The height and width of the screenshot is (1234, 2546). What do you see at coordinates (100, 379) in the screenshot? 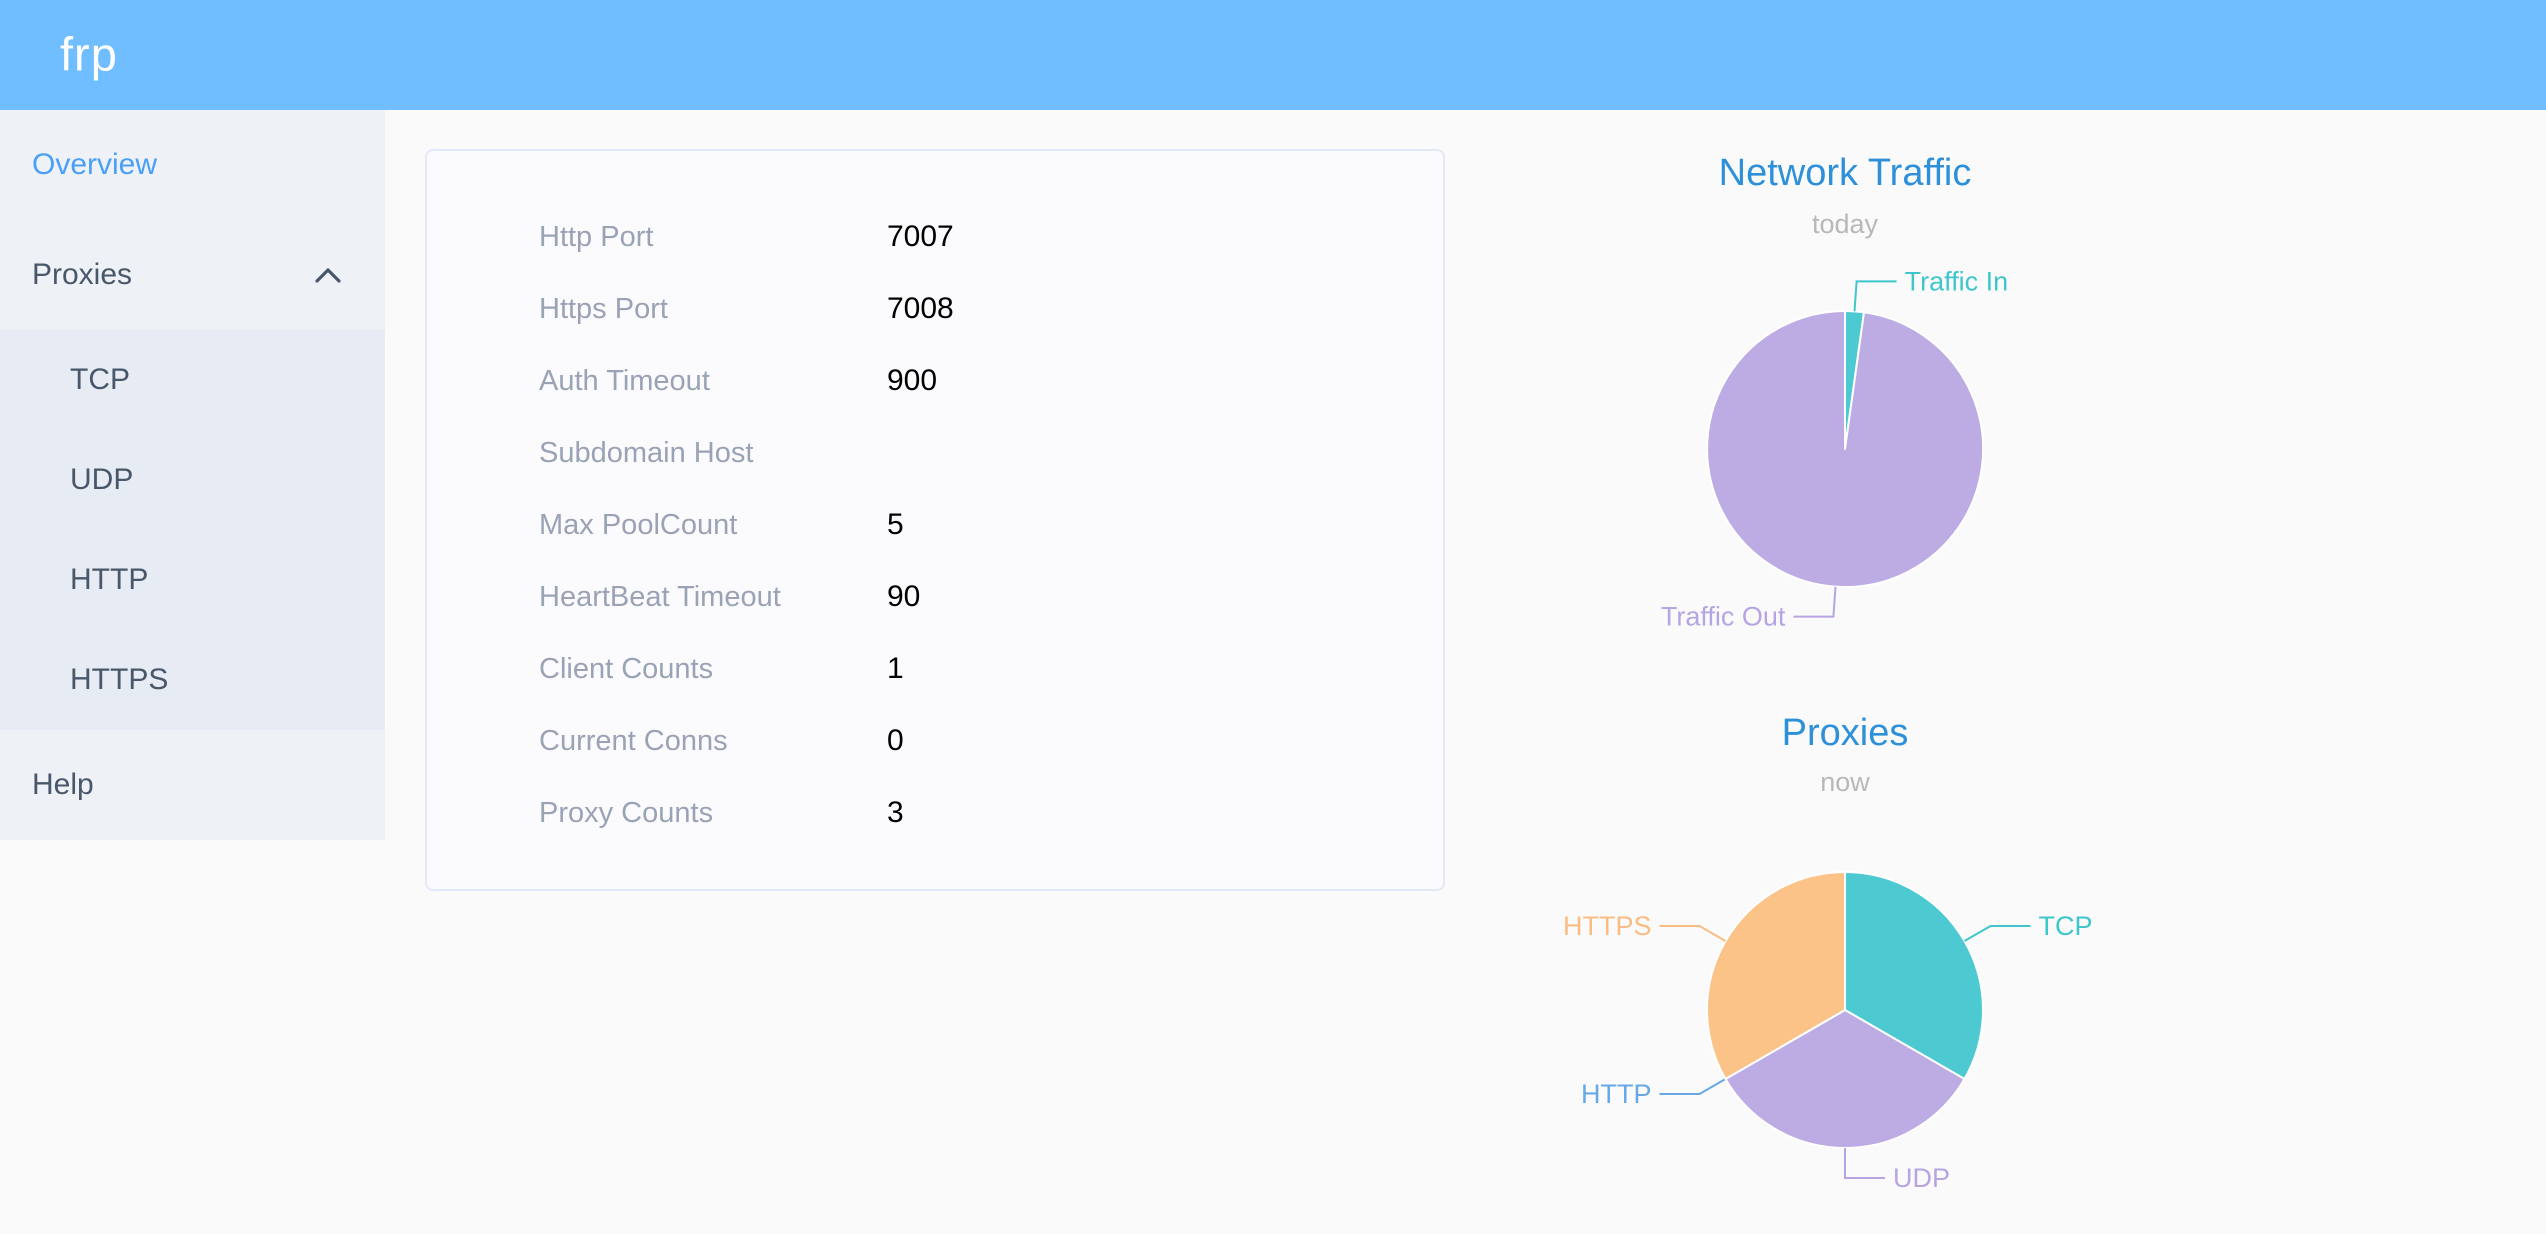
I see `sidebar-item-label: TCP` at bounding box center [100, 379].